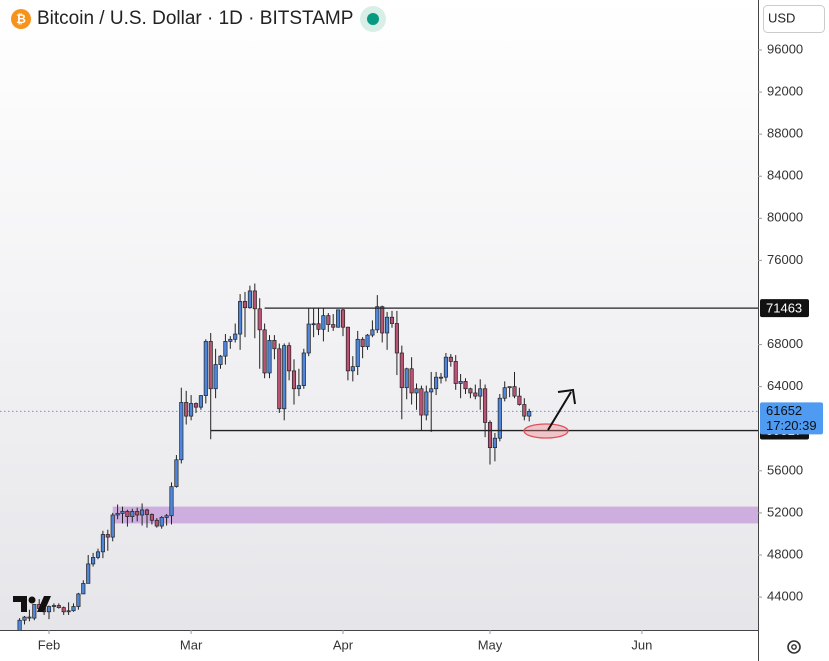 Image resolution: width=829 pixels, height=661 pixels. Describe the element at coordinates (785, 259) in the screenshot. I see `y-tick-label: 76000` at that location.